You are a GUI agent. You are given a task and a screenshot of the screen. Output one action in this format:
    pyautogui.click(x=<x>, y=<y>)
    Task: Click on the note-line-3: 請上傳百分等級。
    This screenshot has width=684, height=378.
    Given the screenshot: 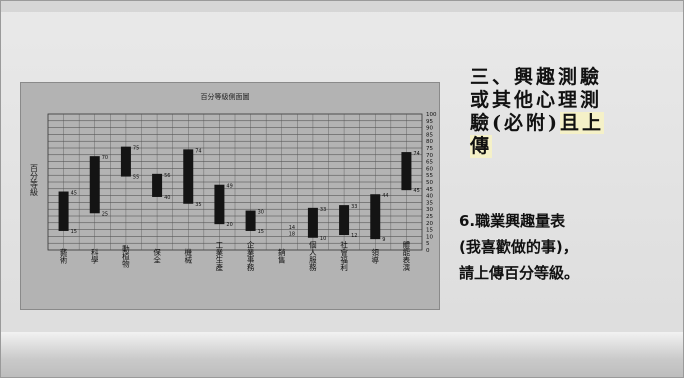 What is the action you would take?
    pyautogui.click(x=567, y=273)
    